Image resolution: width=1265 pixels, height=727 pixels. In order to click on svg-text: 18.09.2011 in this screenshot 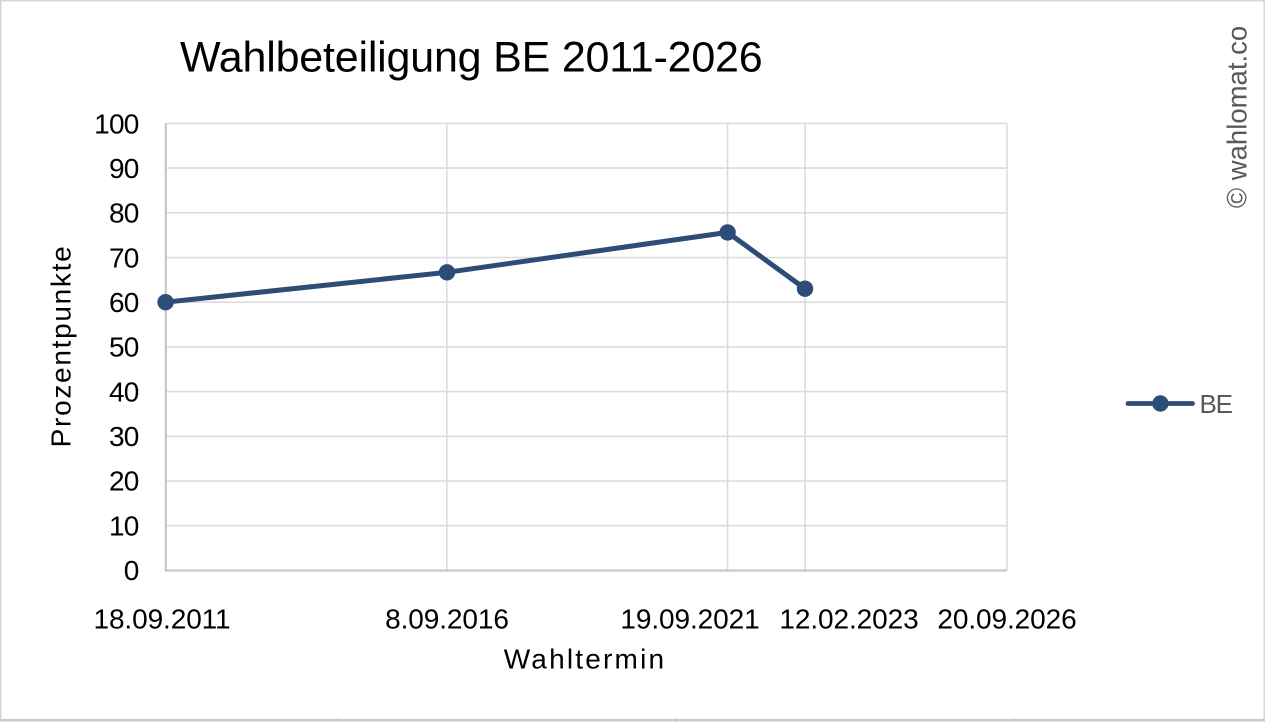, I will do `click(161, 618)`.